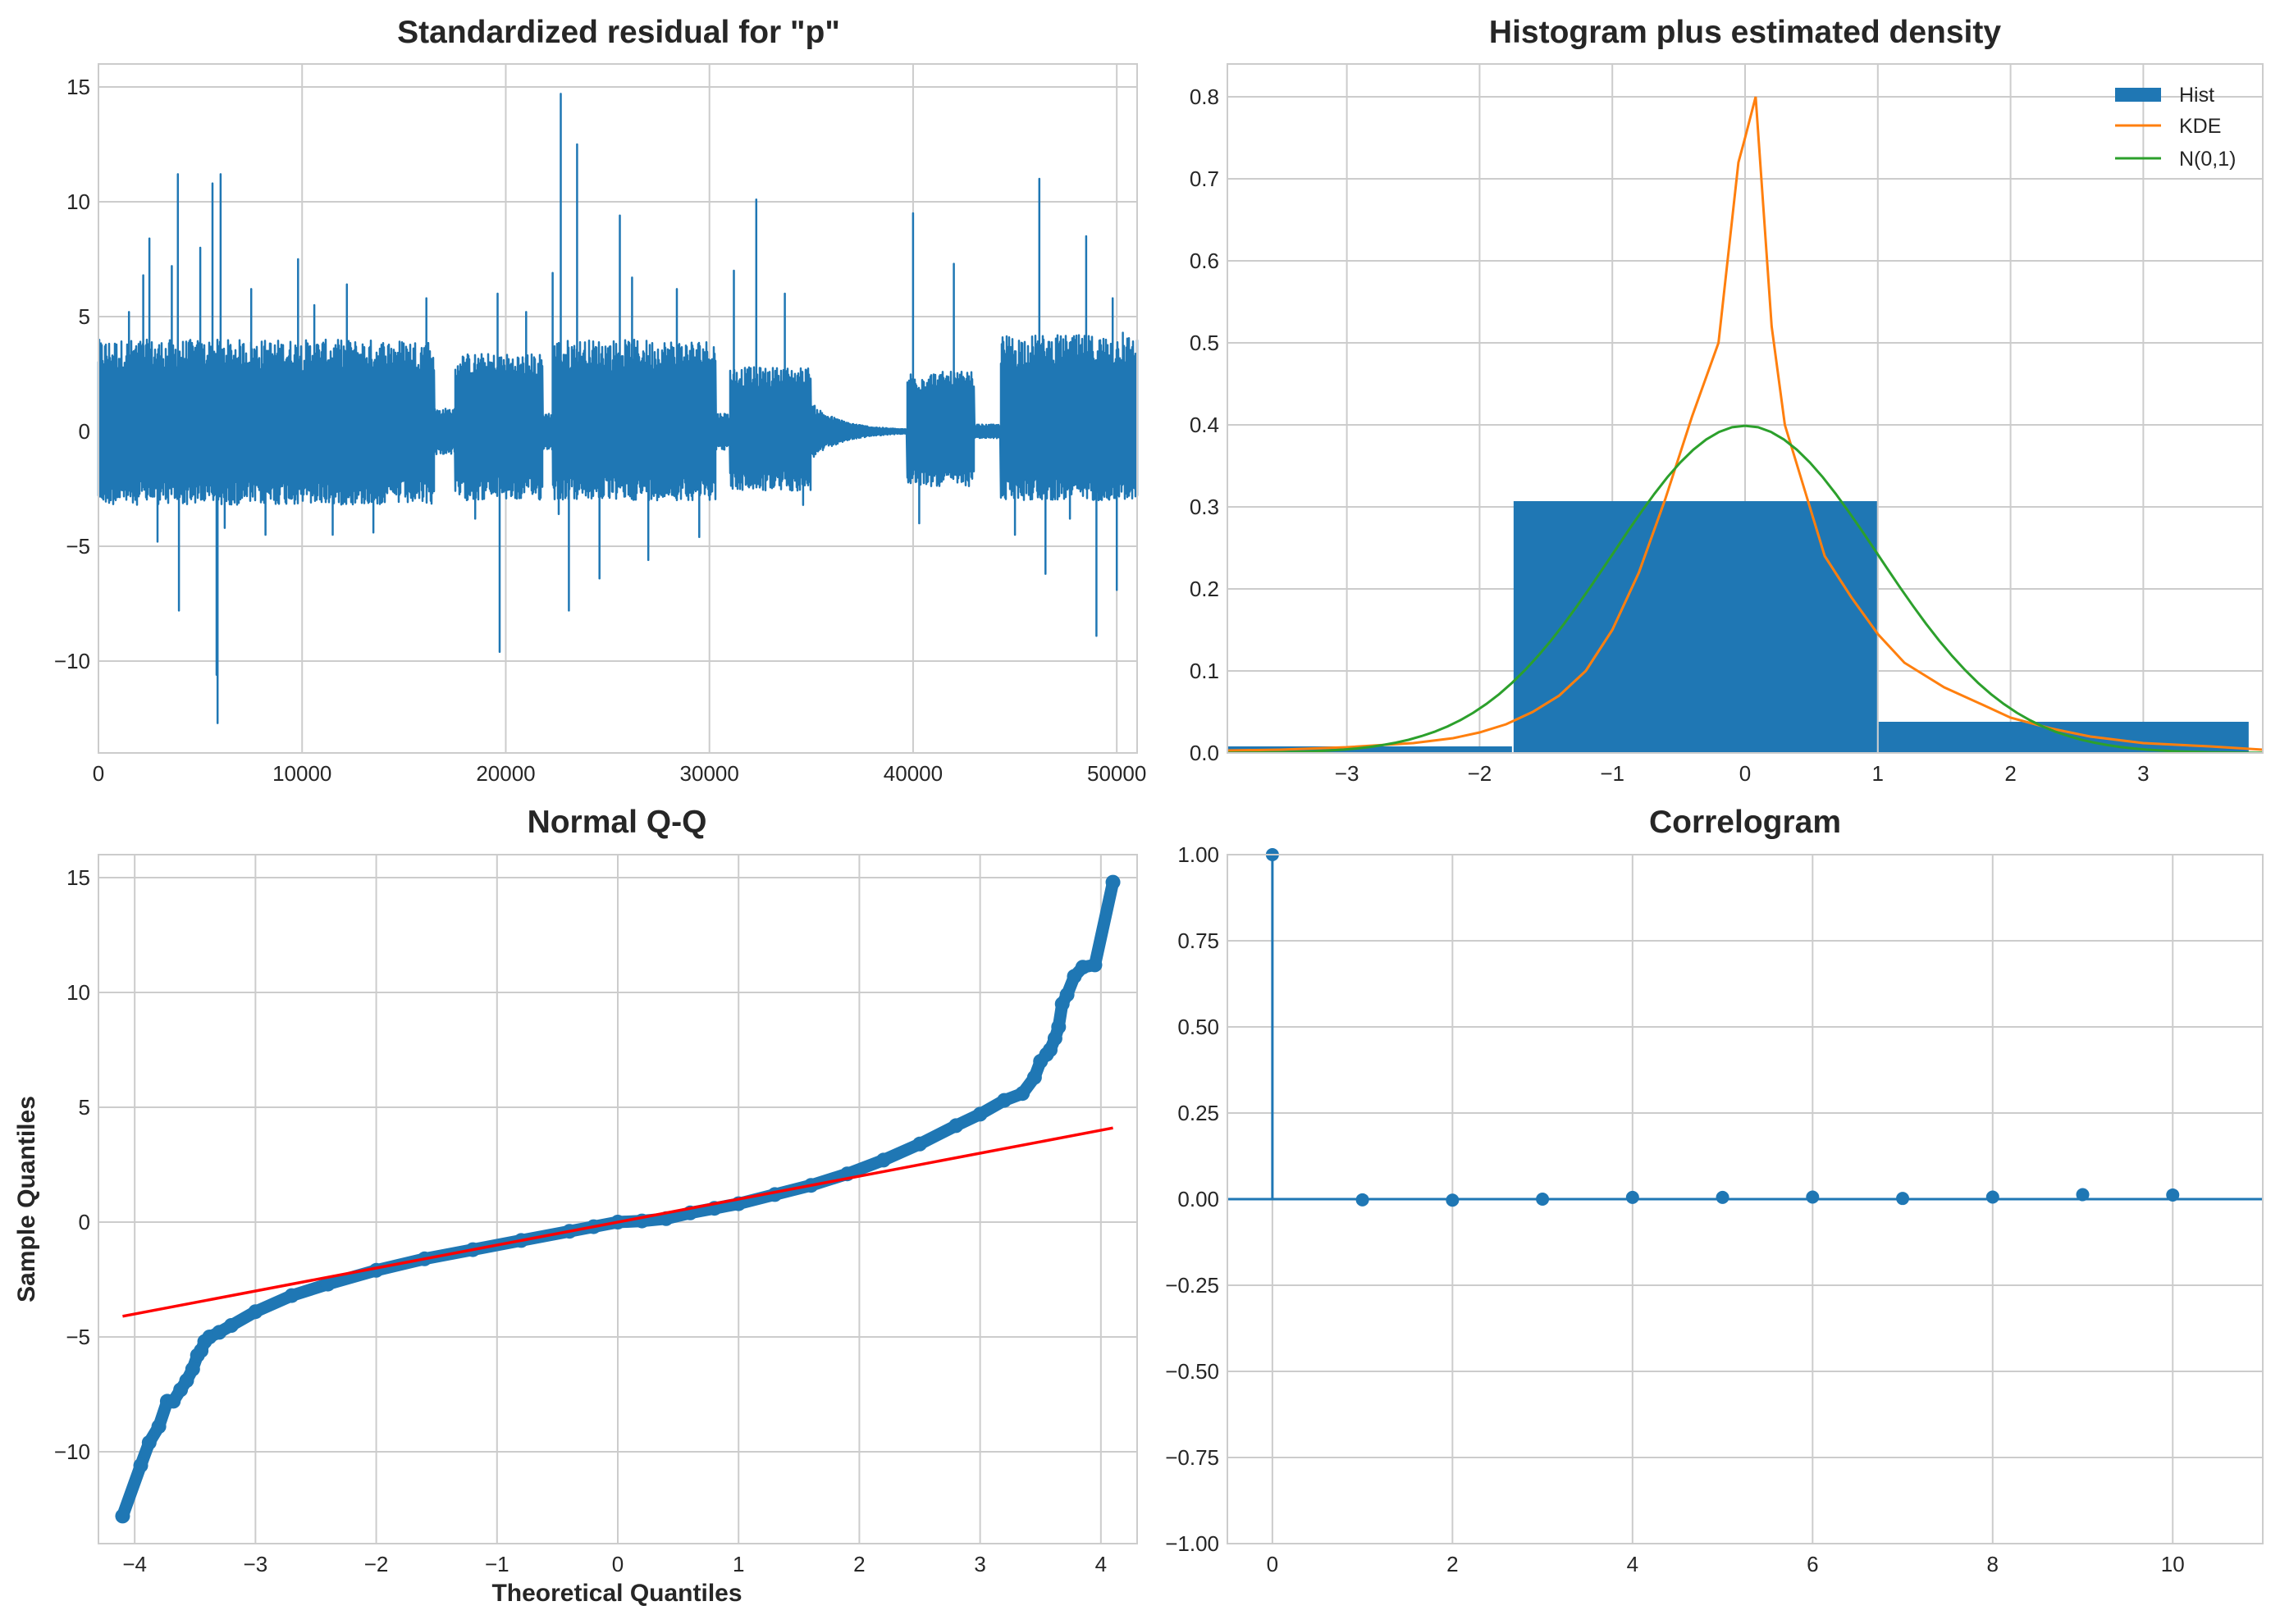  What do you see at coordinates (618, 32) in the screenshot?
I see `residual-title: Standardized residual for "p"` at bounding box center [618, 32].